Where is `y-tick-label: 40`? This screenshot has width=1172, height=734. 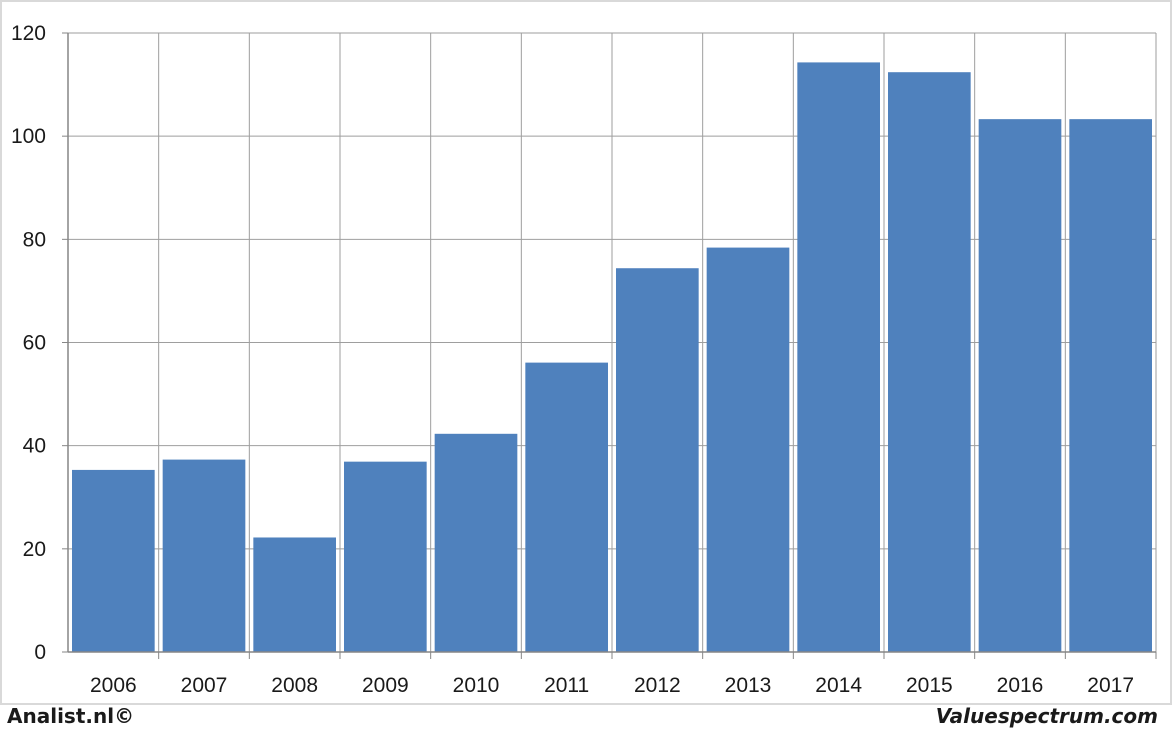
y-tick-label: 40 is located at coordinates (34, 446).